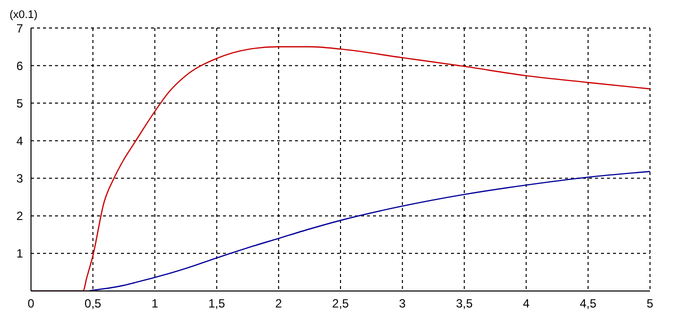 This screenshot has height=321, width=673. What do you see at coordinates (20, 179) in the screenshot?
I see `y-tick-label: 3` at bounding box center [20, 179].